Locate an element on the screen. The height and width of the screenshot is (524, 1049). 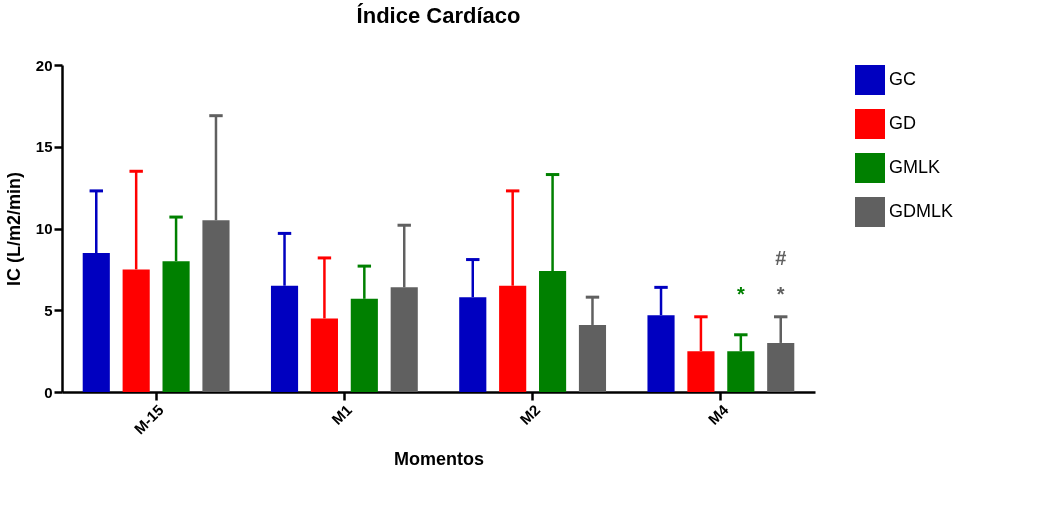
x-axis-title: Momentos is located at coordinates (439, 459).